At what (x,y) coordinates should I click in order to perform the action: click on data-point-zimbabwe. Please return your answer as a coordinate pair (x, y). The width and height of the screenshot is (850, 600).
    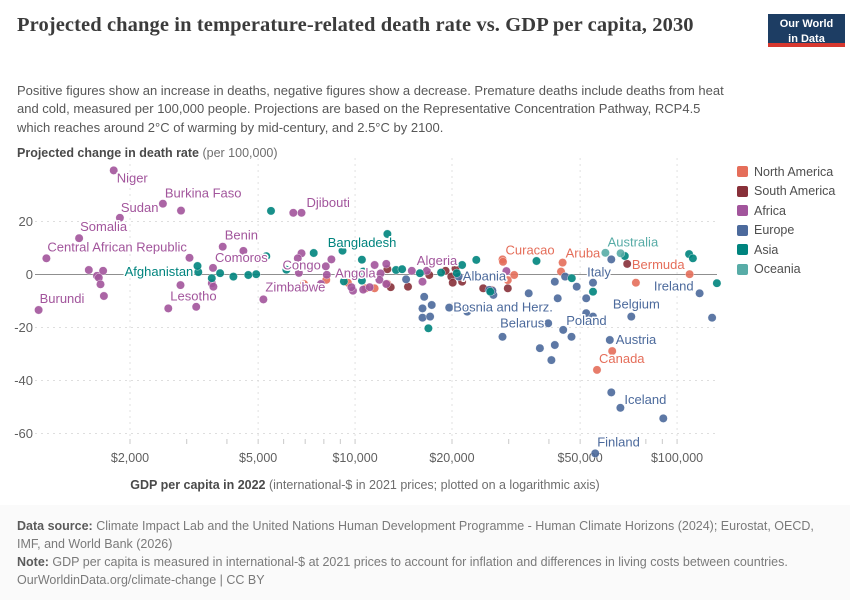
    Looking at the image, I should click on (263, 299).